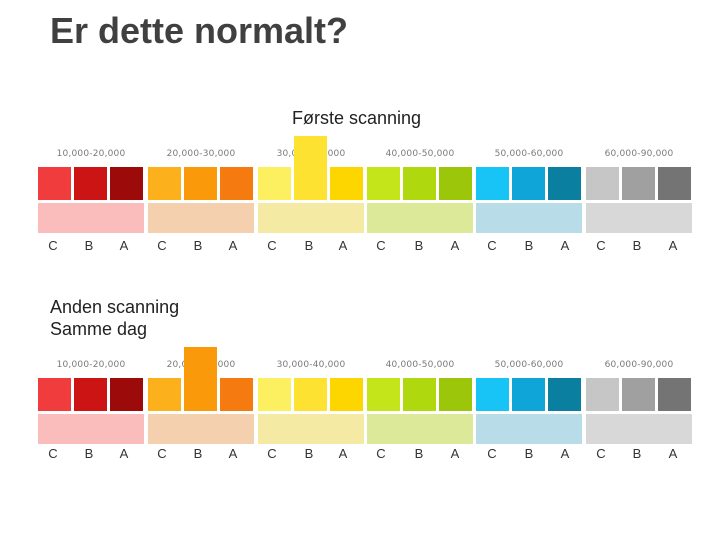 This screenshot has width=720, height=540. I want to click on second-scan-label: Anden scanning Samme dag, so click(114, 318).